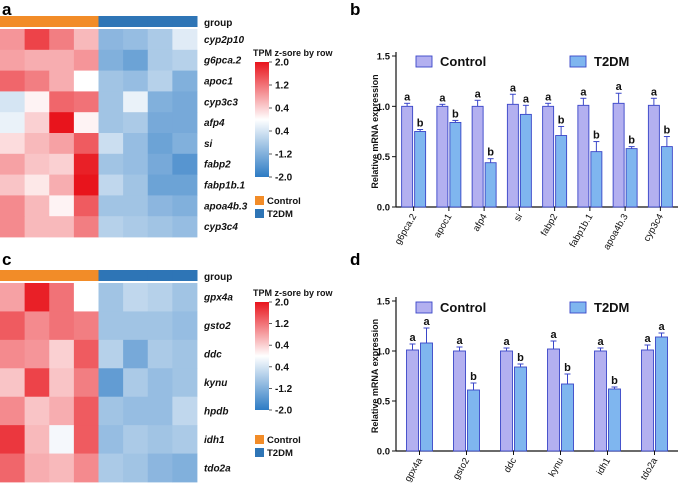 This screenshot has width=685, height=487. Describe the element at coordinates (384, 402) in the screenshot. I see `y-tick-label: 0.5` at that location.